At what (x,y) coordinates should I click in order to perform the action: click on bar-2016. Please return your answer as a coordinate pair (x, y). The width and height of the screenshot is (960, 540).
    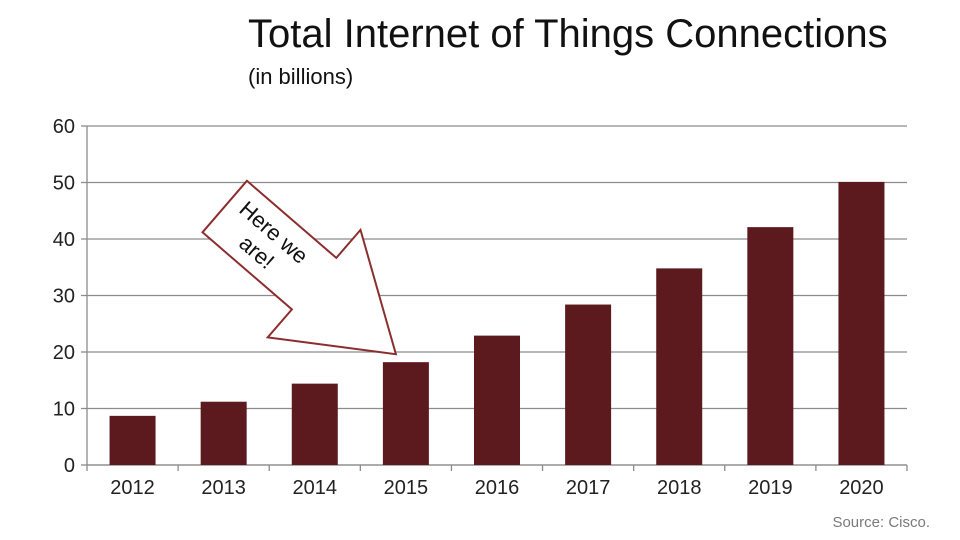
    Looking at the image, I should click on (497, 400).